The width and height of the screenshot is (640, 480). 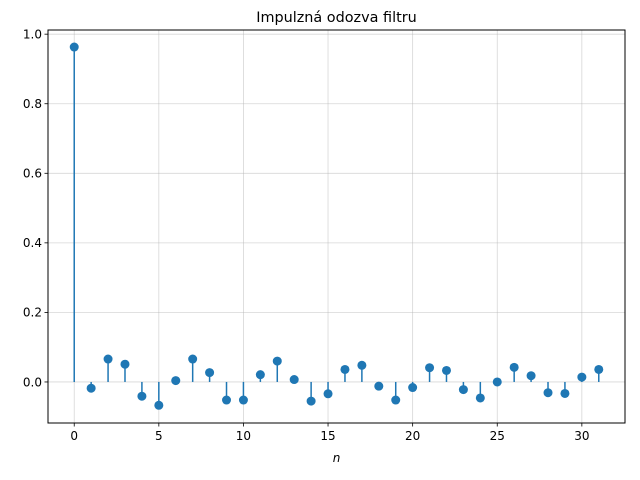 I want to click on y-tick-label: 1.0, so click(x=32, y=34).